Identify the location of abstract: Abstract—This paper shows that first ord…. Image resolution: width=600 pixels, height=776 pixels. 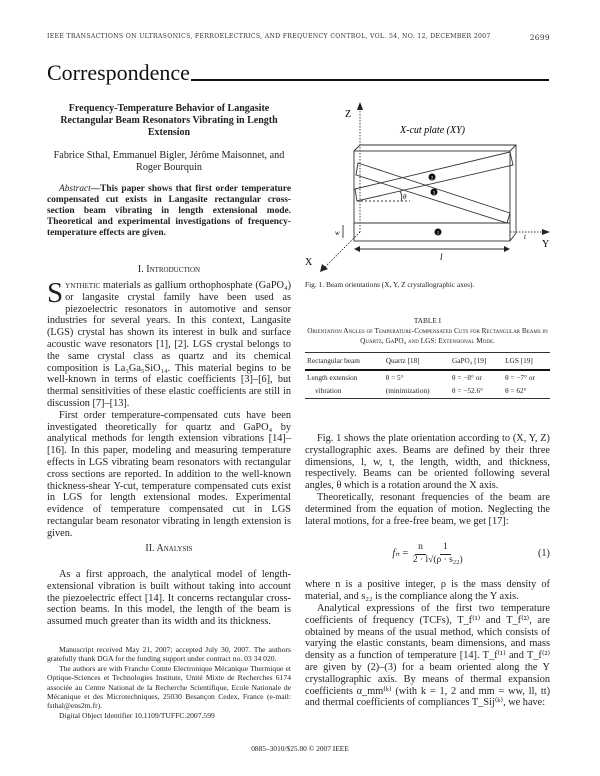
(169, 211).